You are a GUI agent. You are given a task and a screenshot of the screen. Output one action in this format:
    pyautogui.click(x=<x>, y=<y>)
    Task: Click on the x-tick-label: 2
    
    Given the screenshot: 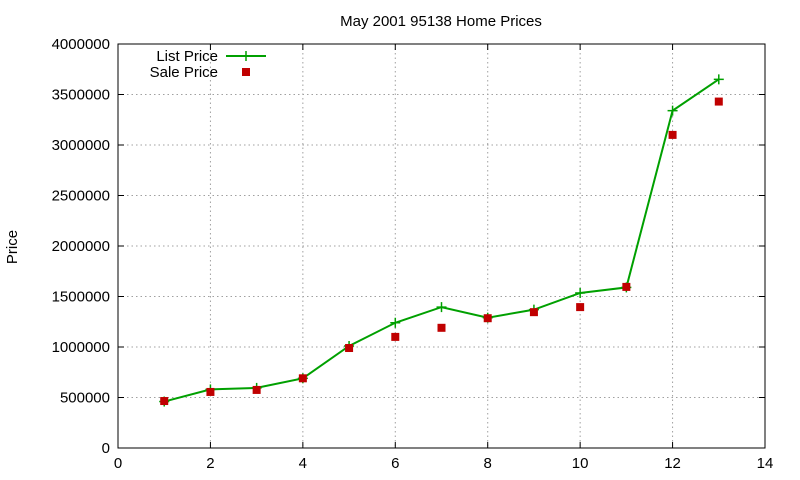 What is the action you would take?
    pyautogui.click(x=210, y=463)
    